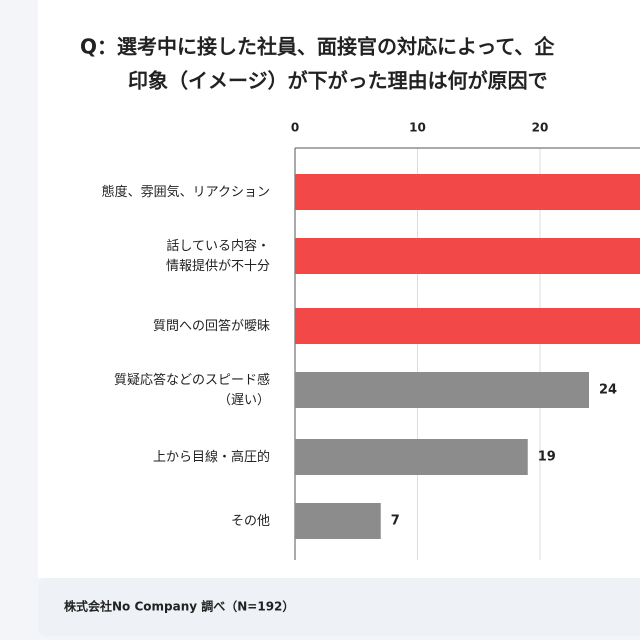  Describe the element at coordinates (417, 128) in the screenshot. I see `x-tick-label: 10` at that location.